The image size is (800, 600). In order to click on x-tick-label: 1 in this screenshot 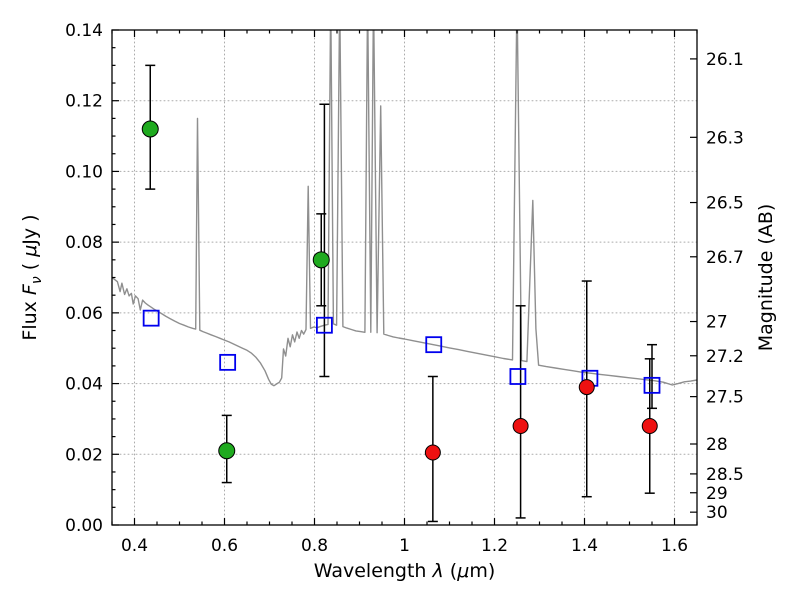, I will do `click(404, 546)`.